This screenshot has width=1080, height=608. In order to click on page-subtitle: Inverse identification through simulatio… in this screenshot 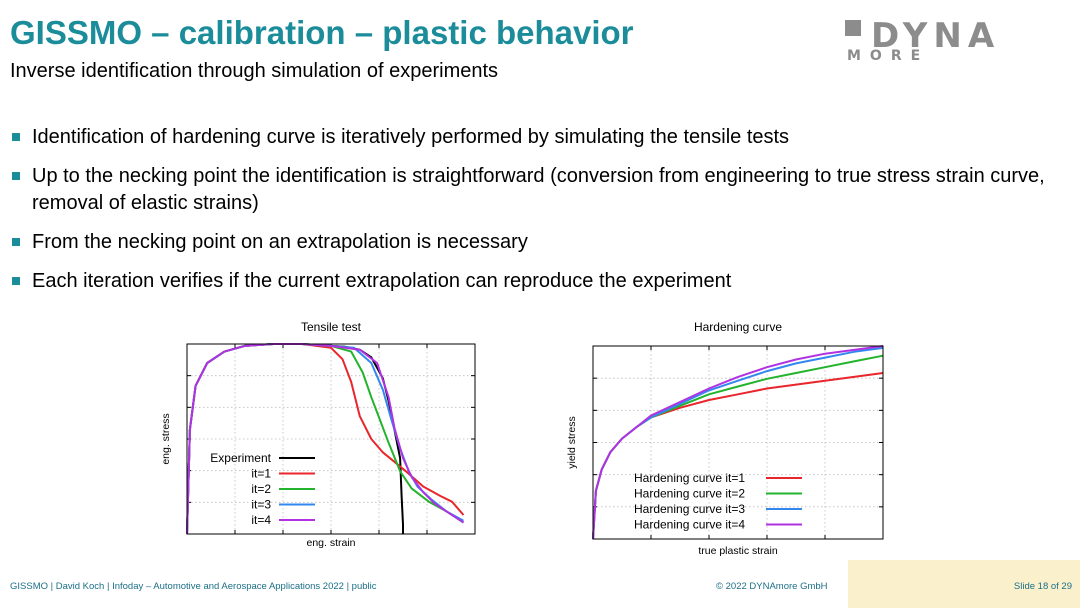, I will do `click(254, 71)`.